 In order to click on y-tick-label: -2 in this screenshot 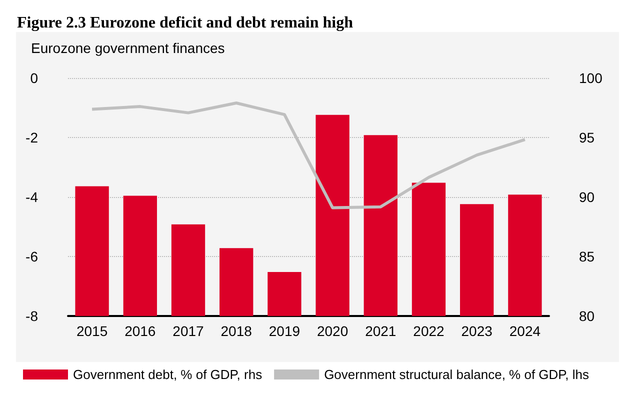, I will do `click(32, 138)`.